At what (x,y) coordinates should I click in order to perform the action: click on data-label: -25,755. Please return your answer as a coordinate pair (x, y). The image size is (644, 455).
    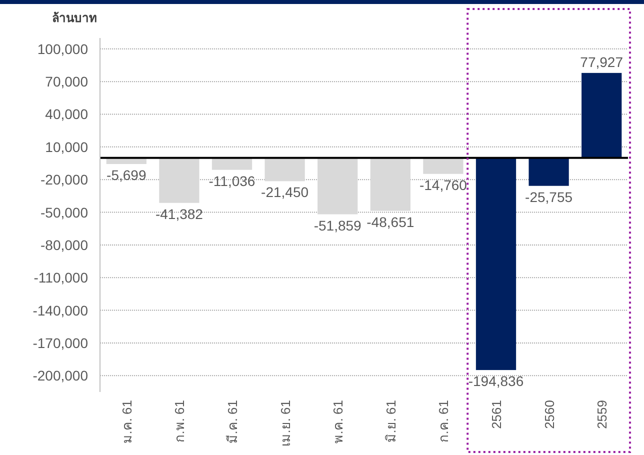
    Looking at the image, I should click on (549, 196).